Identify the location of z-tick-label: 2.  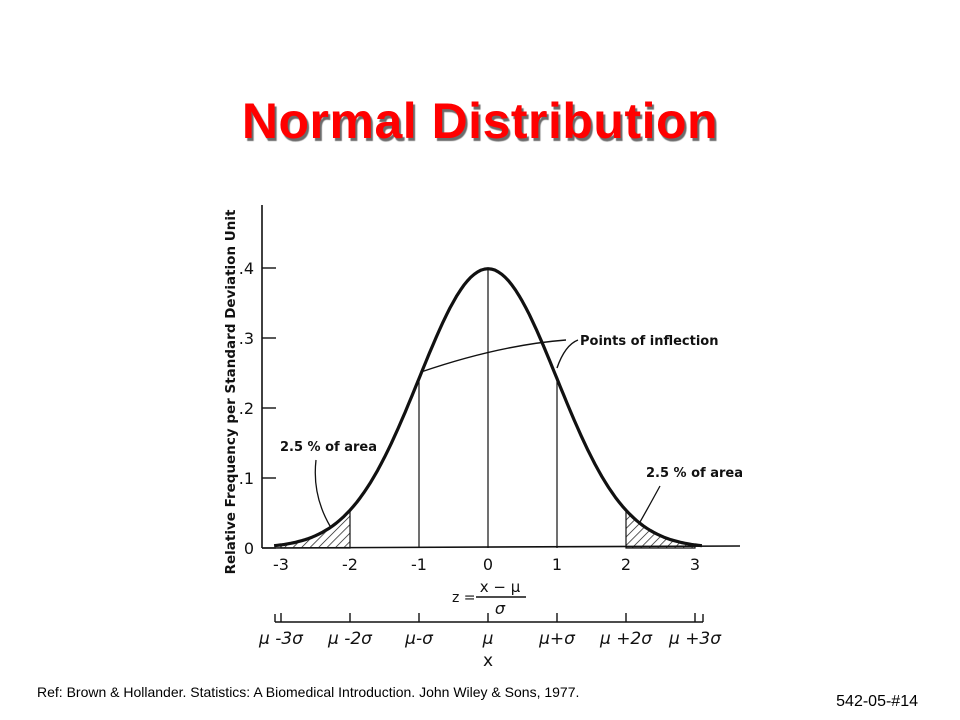
(626, 564).